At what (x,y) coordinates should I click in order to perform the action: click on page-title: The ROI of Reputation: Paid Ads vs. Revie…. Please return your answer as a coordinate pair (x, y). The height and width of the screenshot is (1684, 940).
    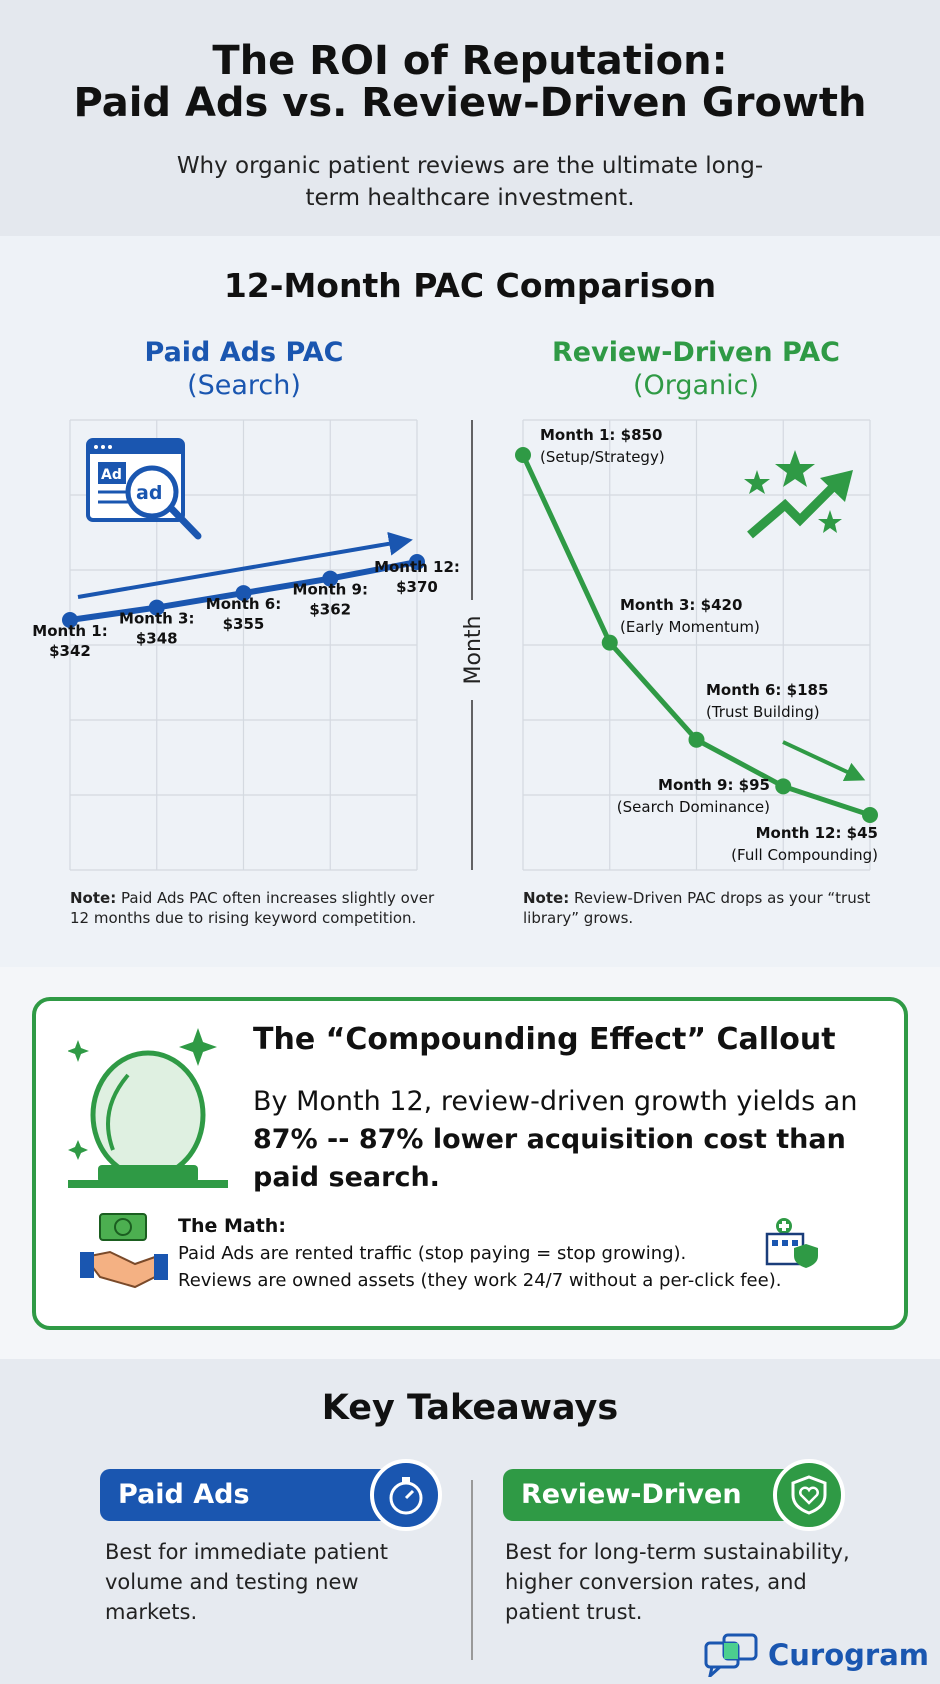
    Looking at the image, I should click on (470, 82).